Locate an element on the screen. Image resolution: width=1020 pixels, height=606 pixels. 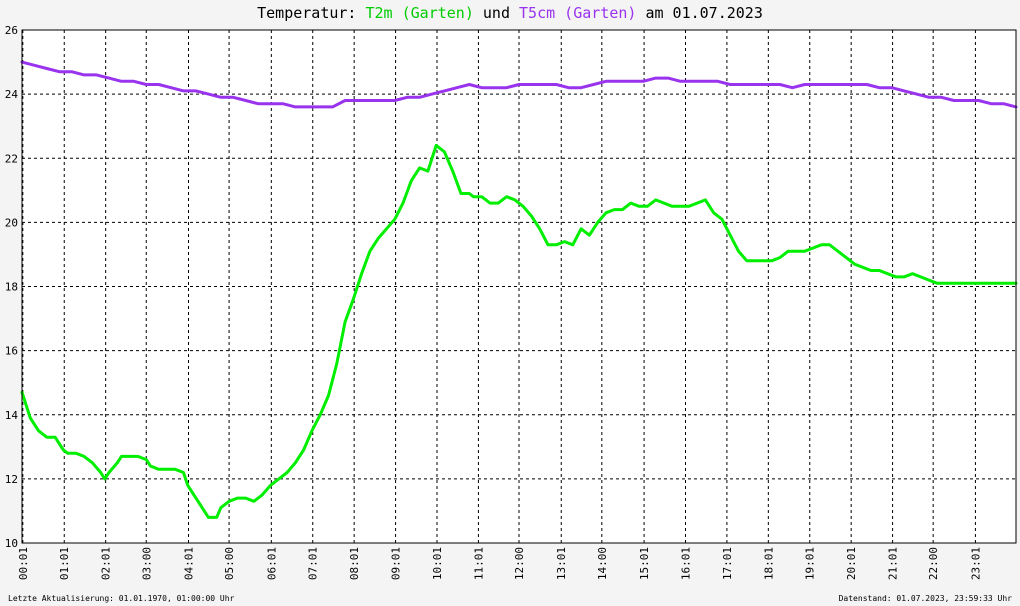
y-tick-label: 24 is located at coordinates (12, 94).